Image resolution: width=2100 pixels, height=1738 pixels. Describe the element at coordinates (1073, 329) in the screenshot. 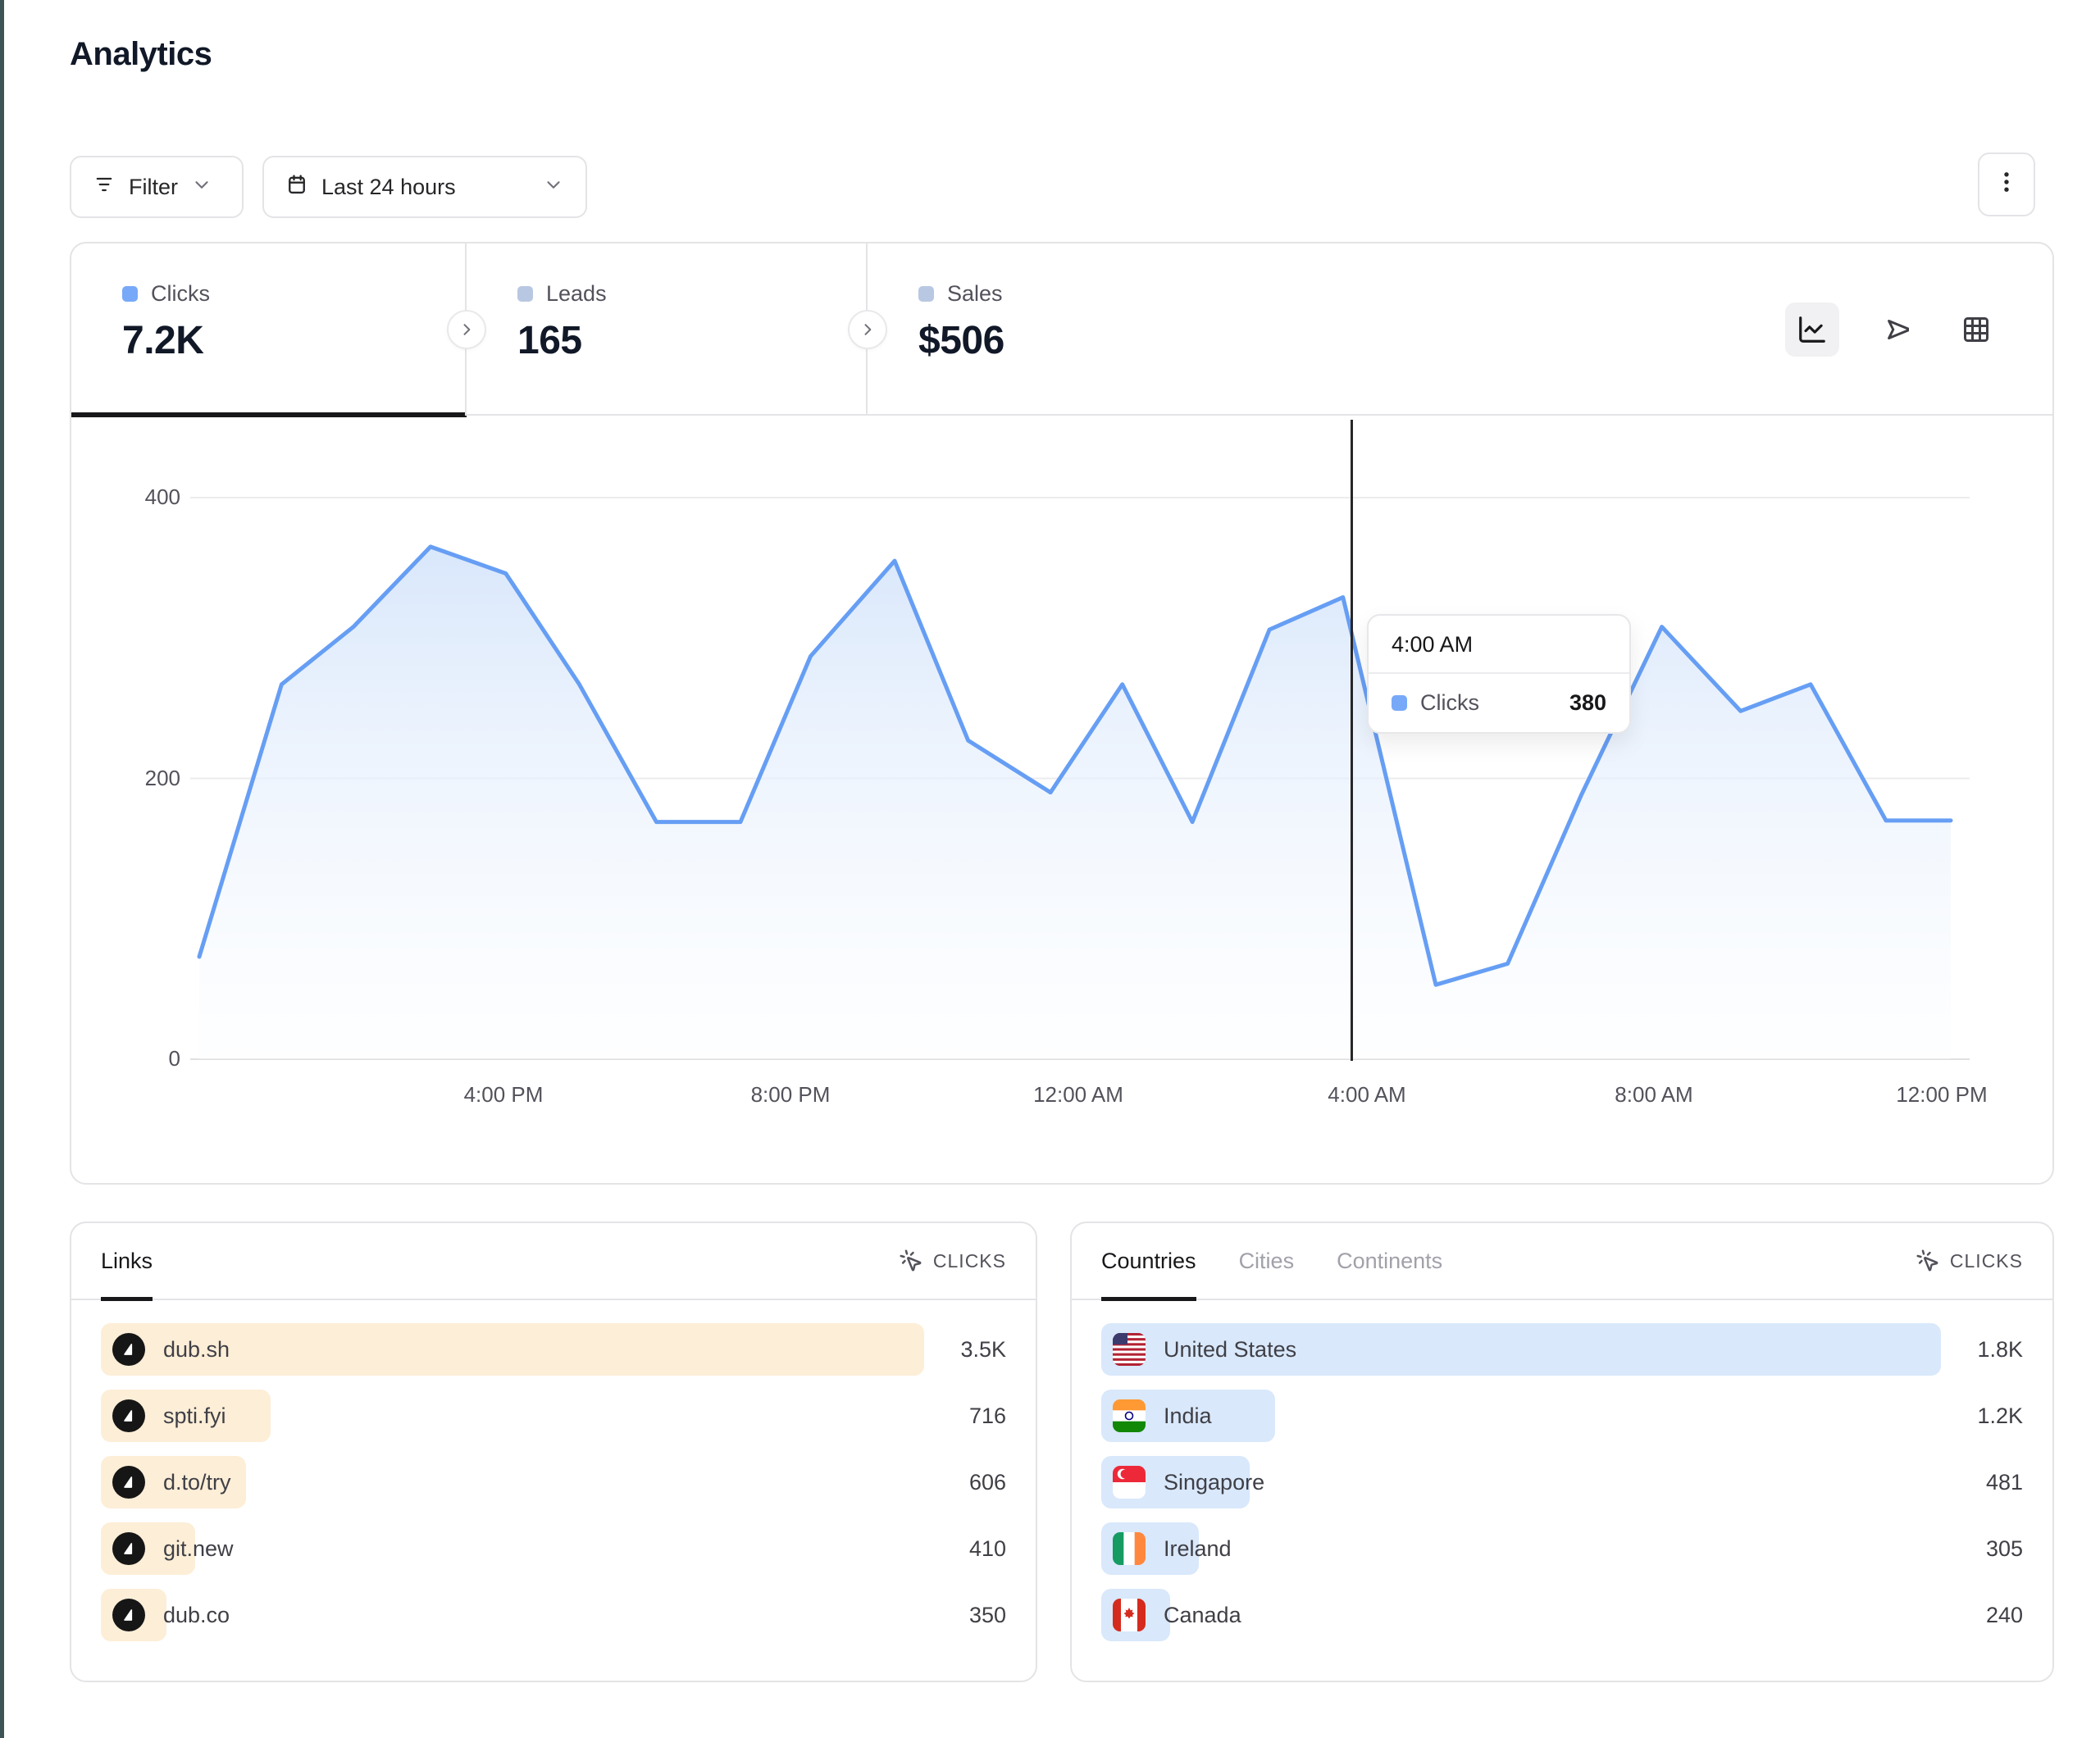

I see `metric-tab-sales: Sales $506` at that location.